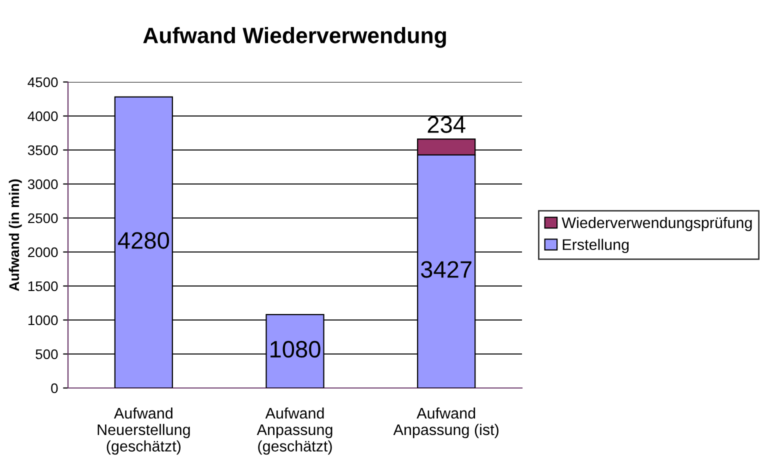  Describe the element at coordinates (294, 431) in the screenshot. I see `x-tick-label: Aufwand Anpassung (geschätzt)` at that location.